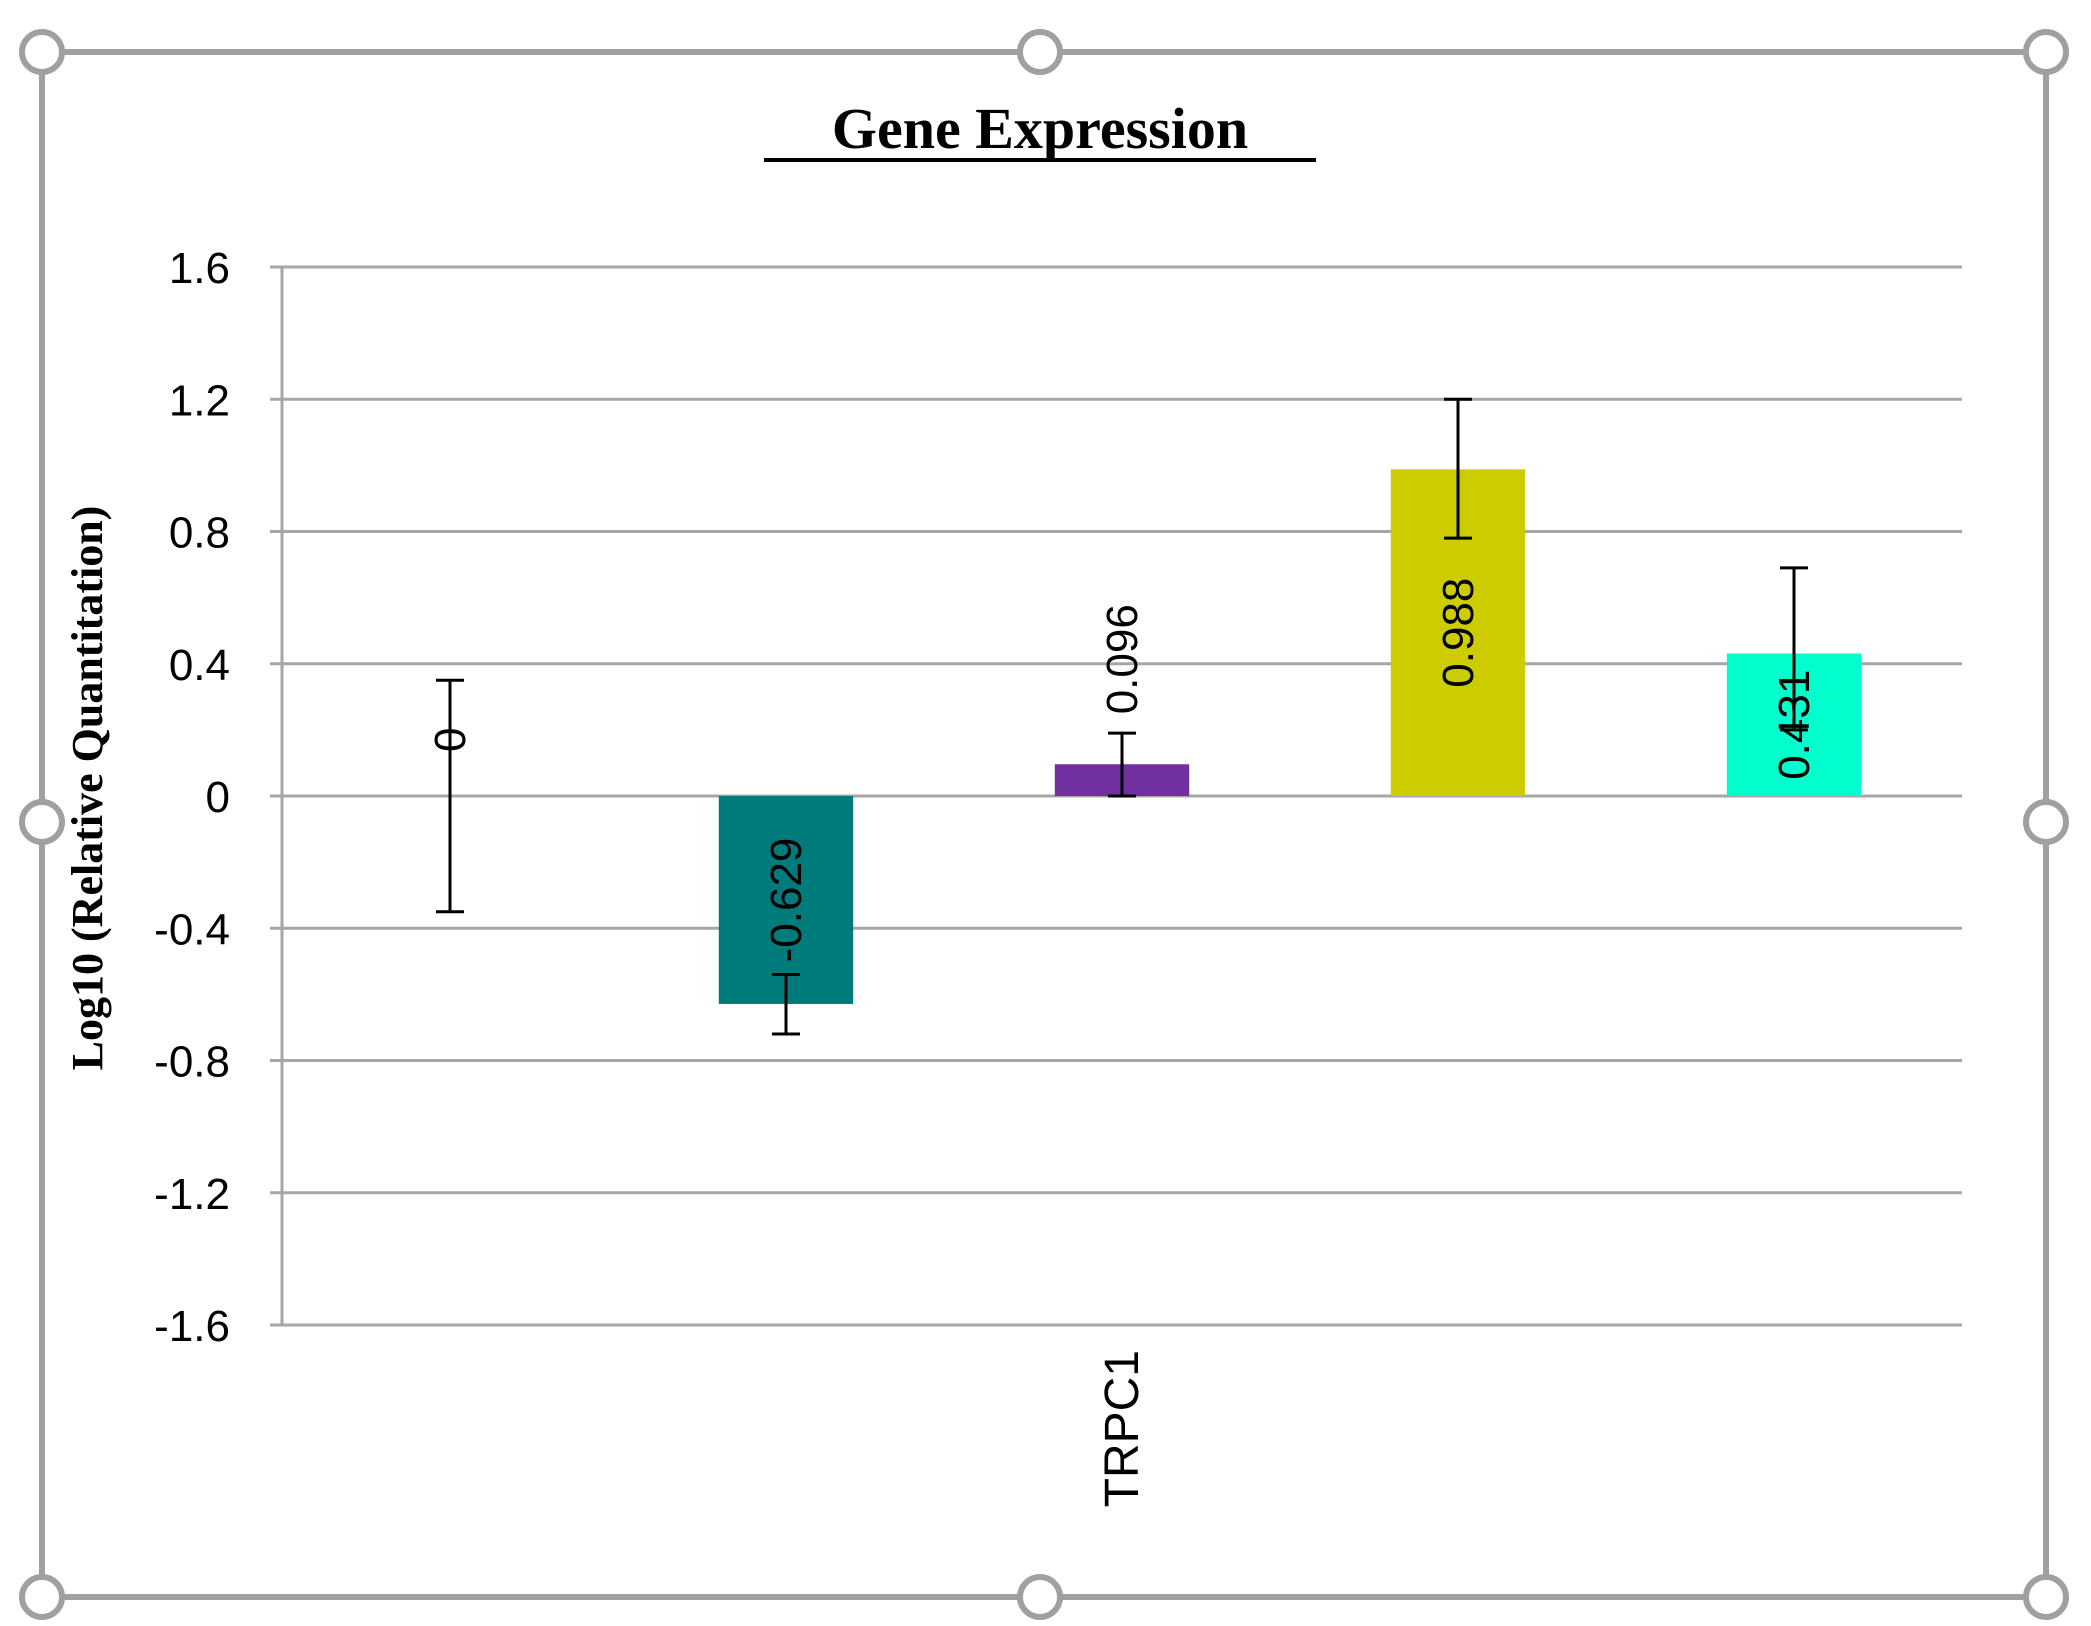 This screenshot has height=1626, width=2091. I want to click on y-tick-label: 0.8, so click(199, 533).